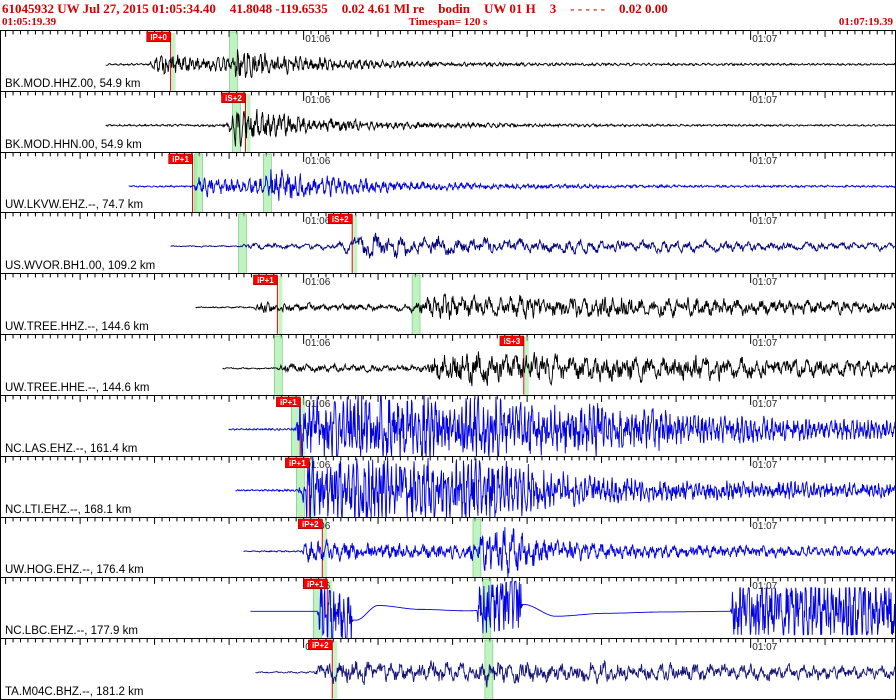 The width and height of the screenshot is (896, 700). I want to click on pick-flag-label: iS+3, so click(512, 341).